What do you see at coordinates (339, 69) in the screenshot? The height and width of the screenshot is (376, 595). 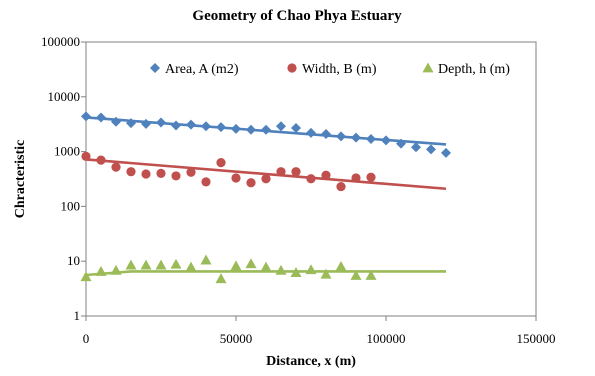 I see `legend-label-series-1: Width, B (m)` at bounding box center [339, 69].